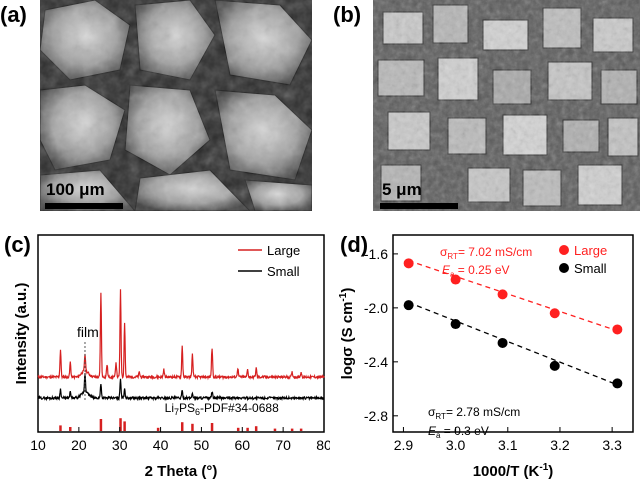 This screenshot has width=640, height=487. Describe the element at coordinates (564, 250) in the screenshot. I see `legend-marker-large` at that location.